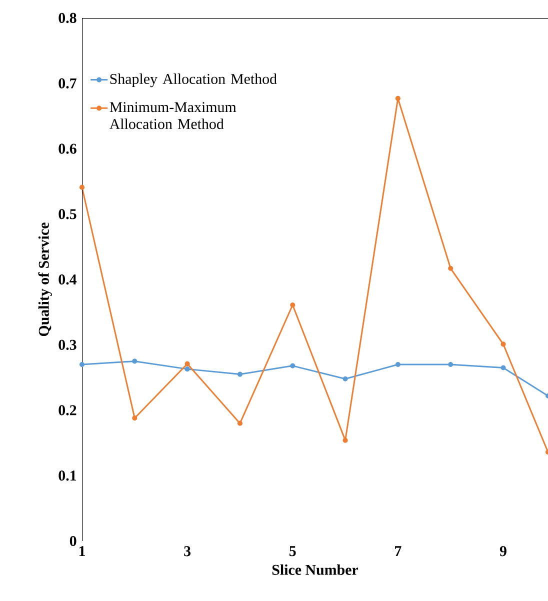 The image size is (548, 601). Describe the element at coordinates (82, 551) in the screenshot. I see `x-tick-label: 1` at that location.